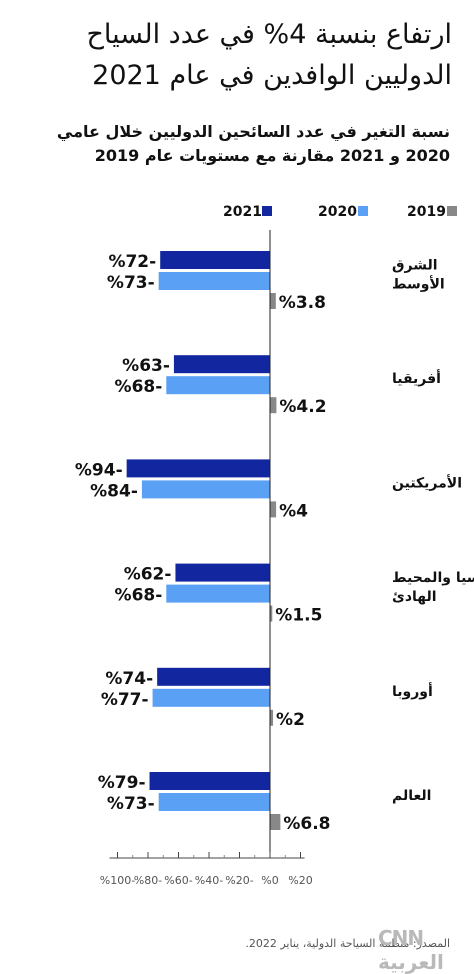 The width and height of the screenshot is (474, 974). What do you see at coordinates (139, 596) in the screenshot?
I see `data-label-2020-3: %68-` at bounding box center [139, 596].